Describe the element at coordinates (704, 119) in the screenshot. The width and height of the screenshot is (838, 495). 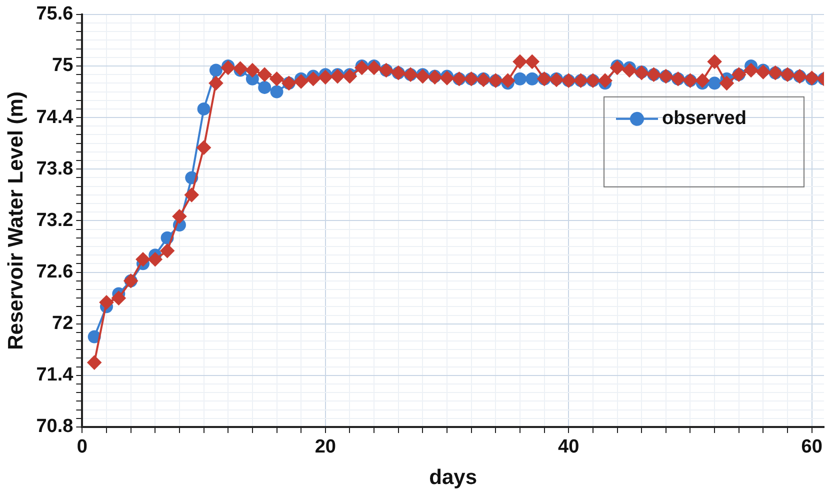
I see `legend-label: observed` at that location.